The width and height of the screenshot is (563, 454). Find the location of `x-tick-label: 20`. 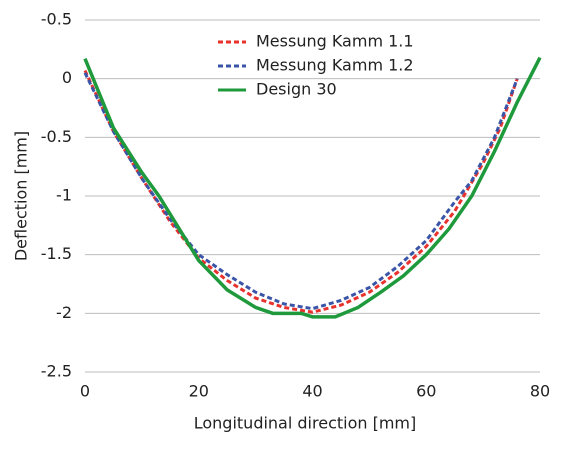

x-tick-label: 20 is located at coordinates (199, 391).